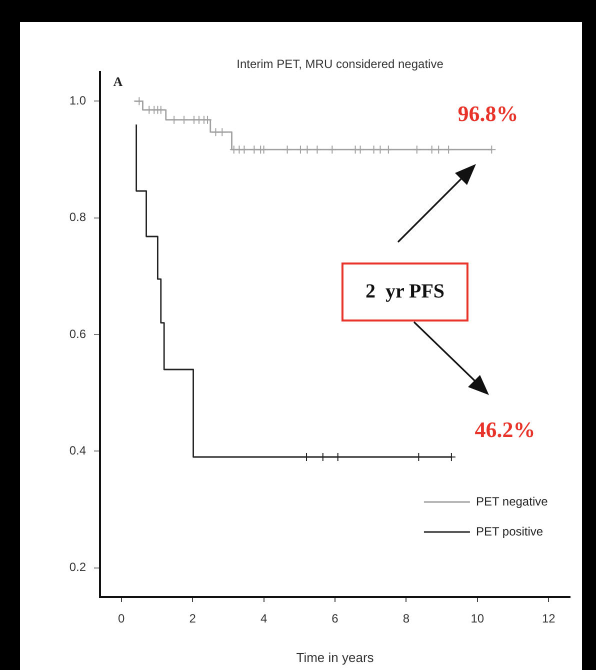 The height and width of the screenshot is (670, 596). Describe the element at coordinates (77, 450) in the screenshot. I see `y-tick-label: 0.4` at that location.